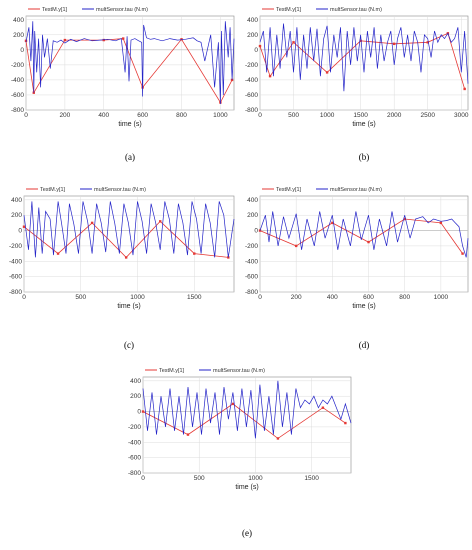  I want to click on x-tick-label: 2500, so click(428, 115).